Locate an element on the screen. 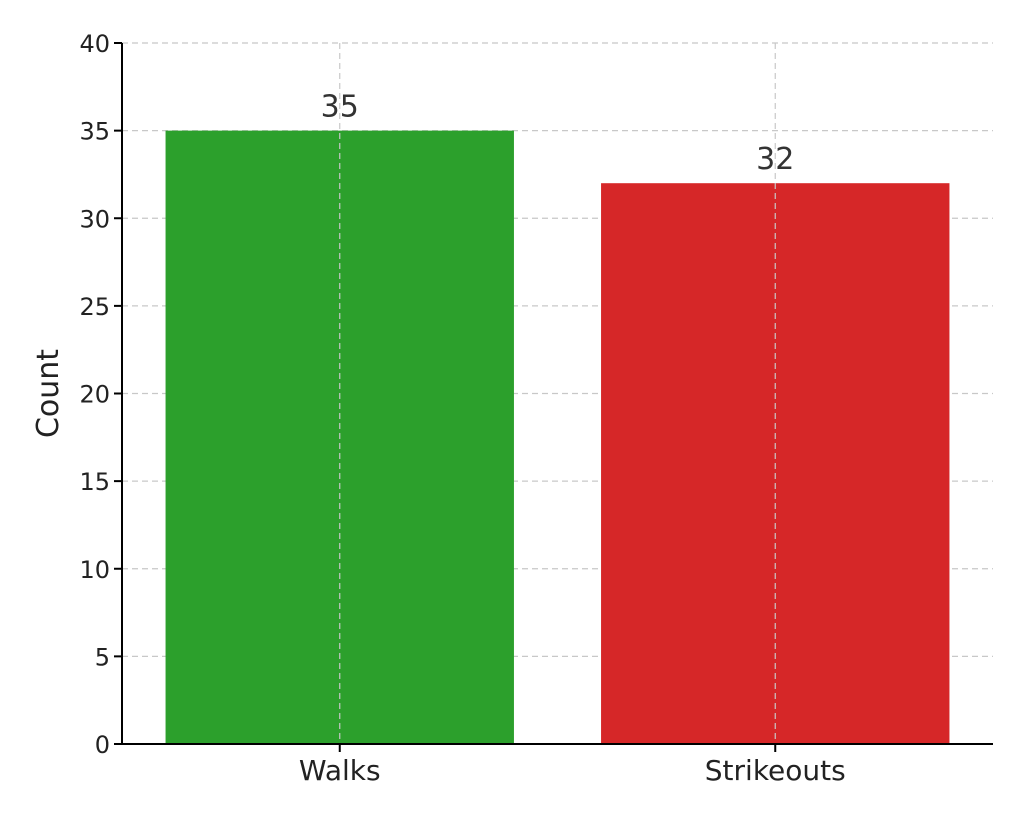  y-tick-label: 40 is located at coordinates (94, 44).